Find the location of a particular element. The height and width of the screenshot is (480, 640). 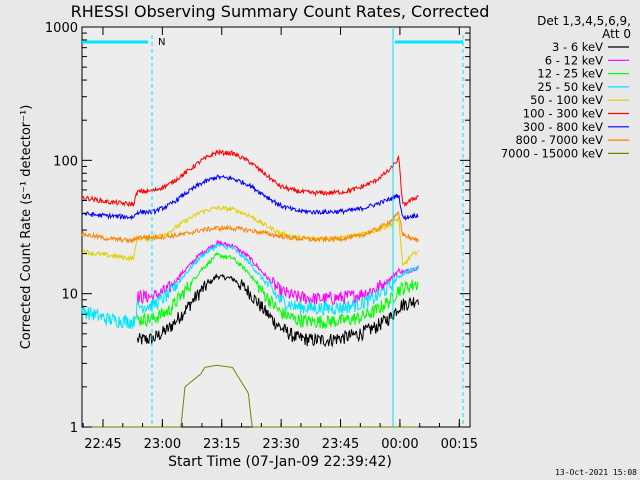

series-line-25-50-kev is located at coordinates (250, 286).